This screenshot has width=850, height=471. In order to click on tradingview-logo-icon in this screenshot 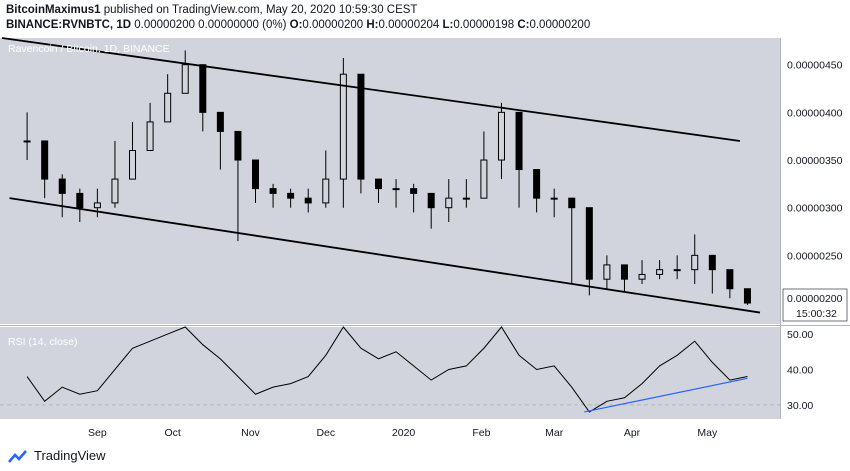, I will do `click(18, 456)`.